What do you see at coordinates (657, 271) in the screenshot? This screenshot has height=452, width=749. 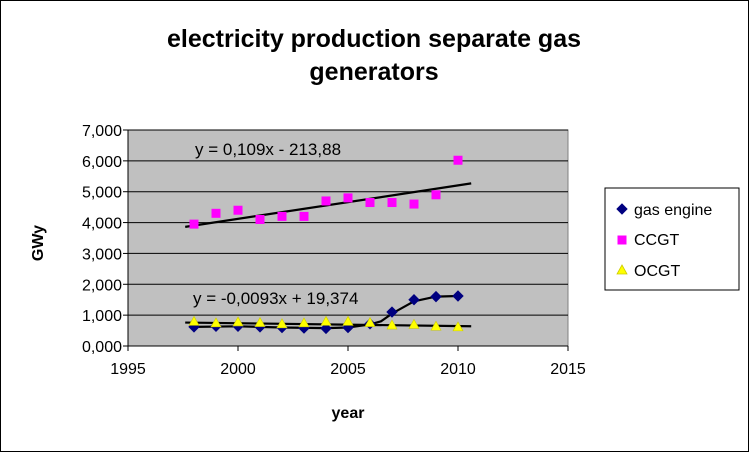 I see `legend-label-ocgt: OCGT` at bounding box center [657, 271].